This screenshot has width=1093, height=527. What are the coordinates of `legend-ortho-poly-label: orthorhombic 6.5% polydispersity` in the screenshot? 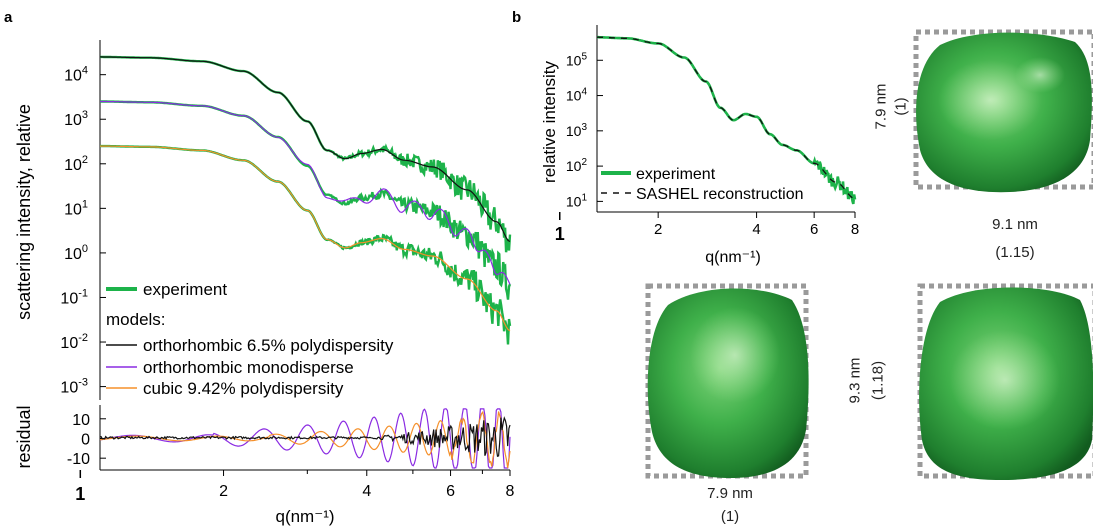 It's located at (268, 345).